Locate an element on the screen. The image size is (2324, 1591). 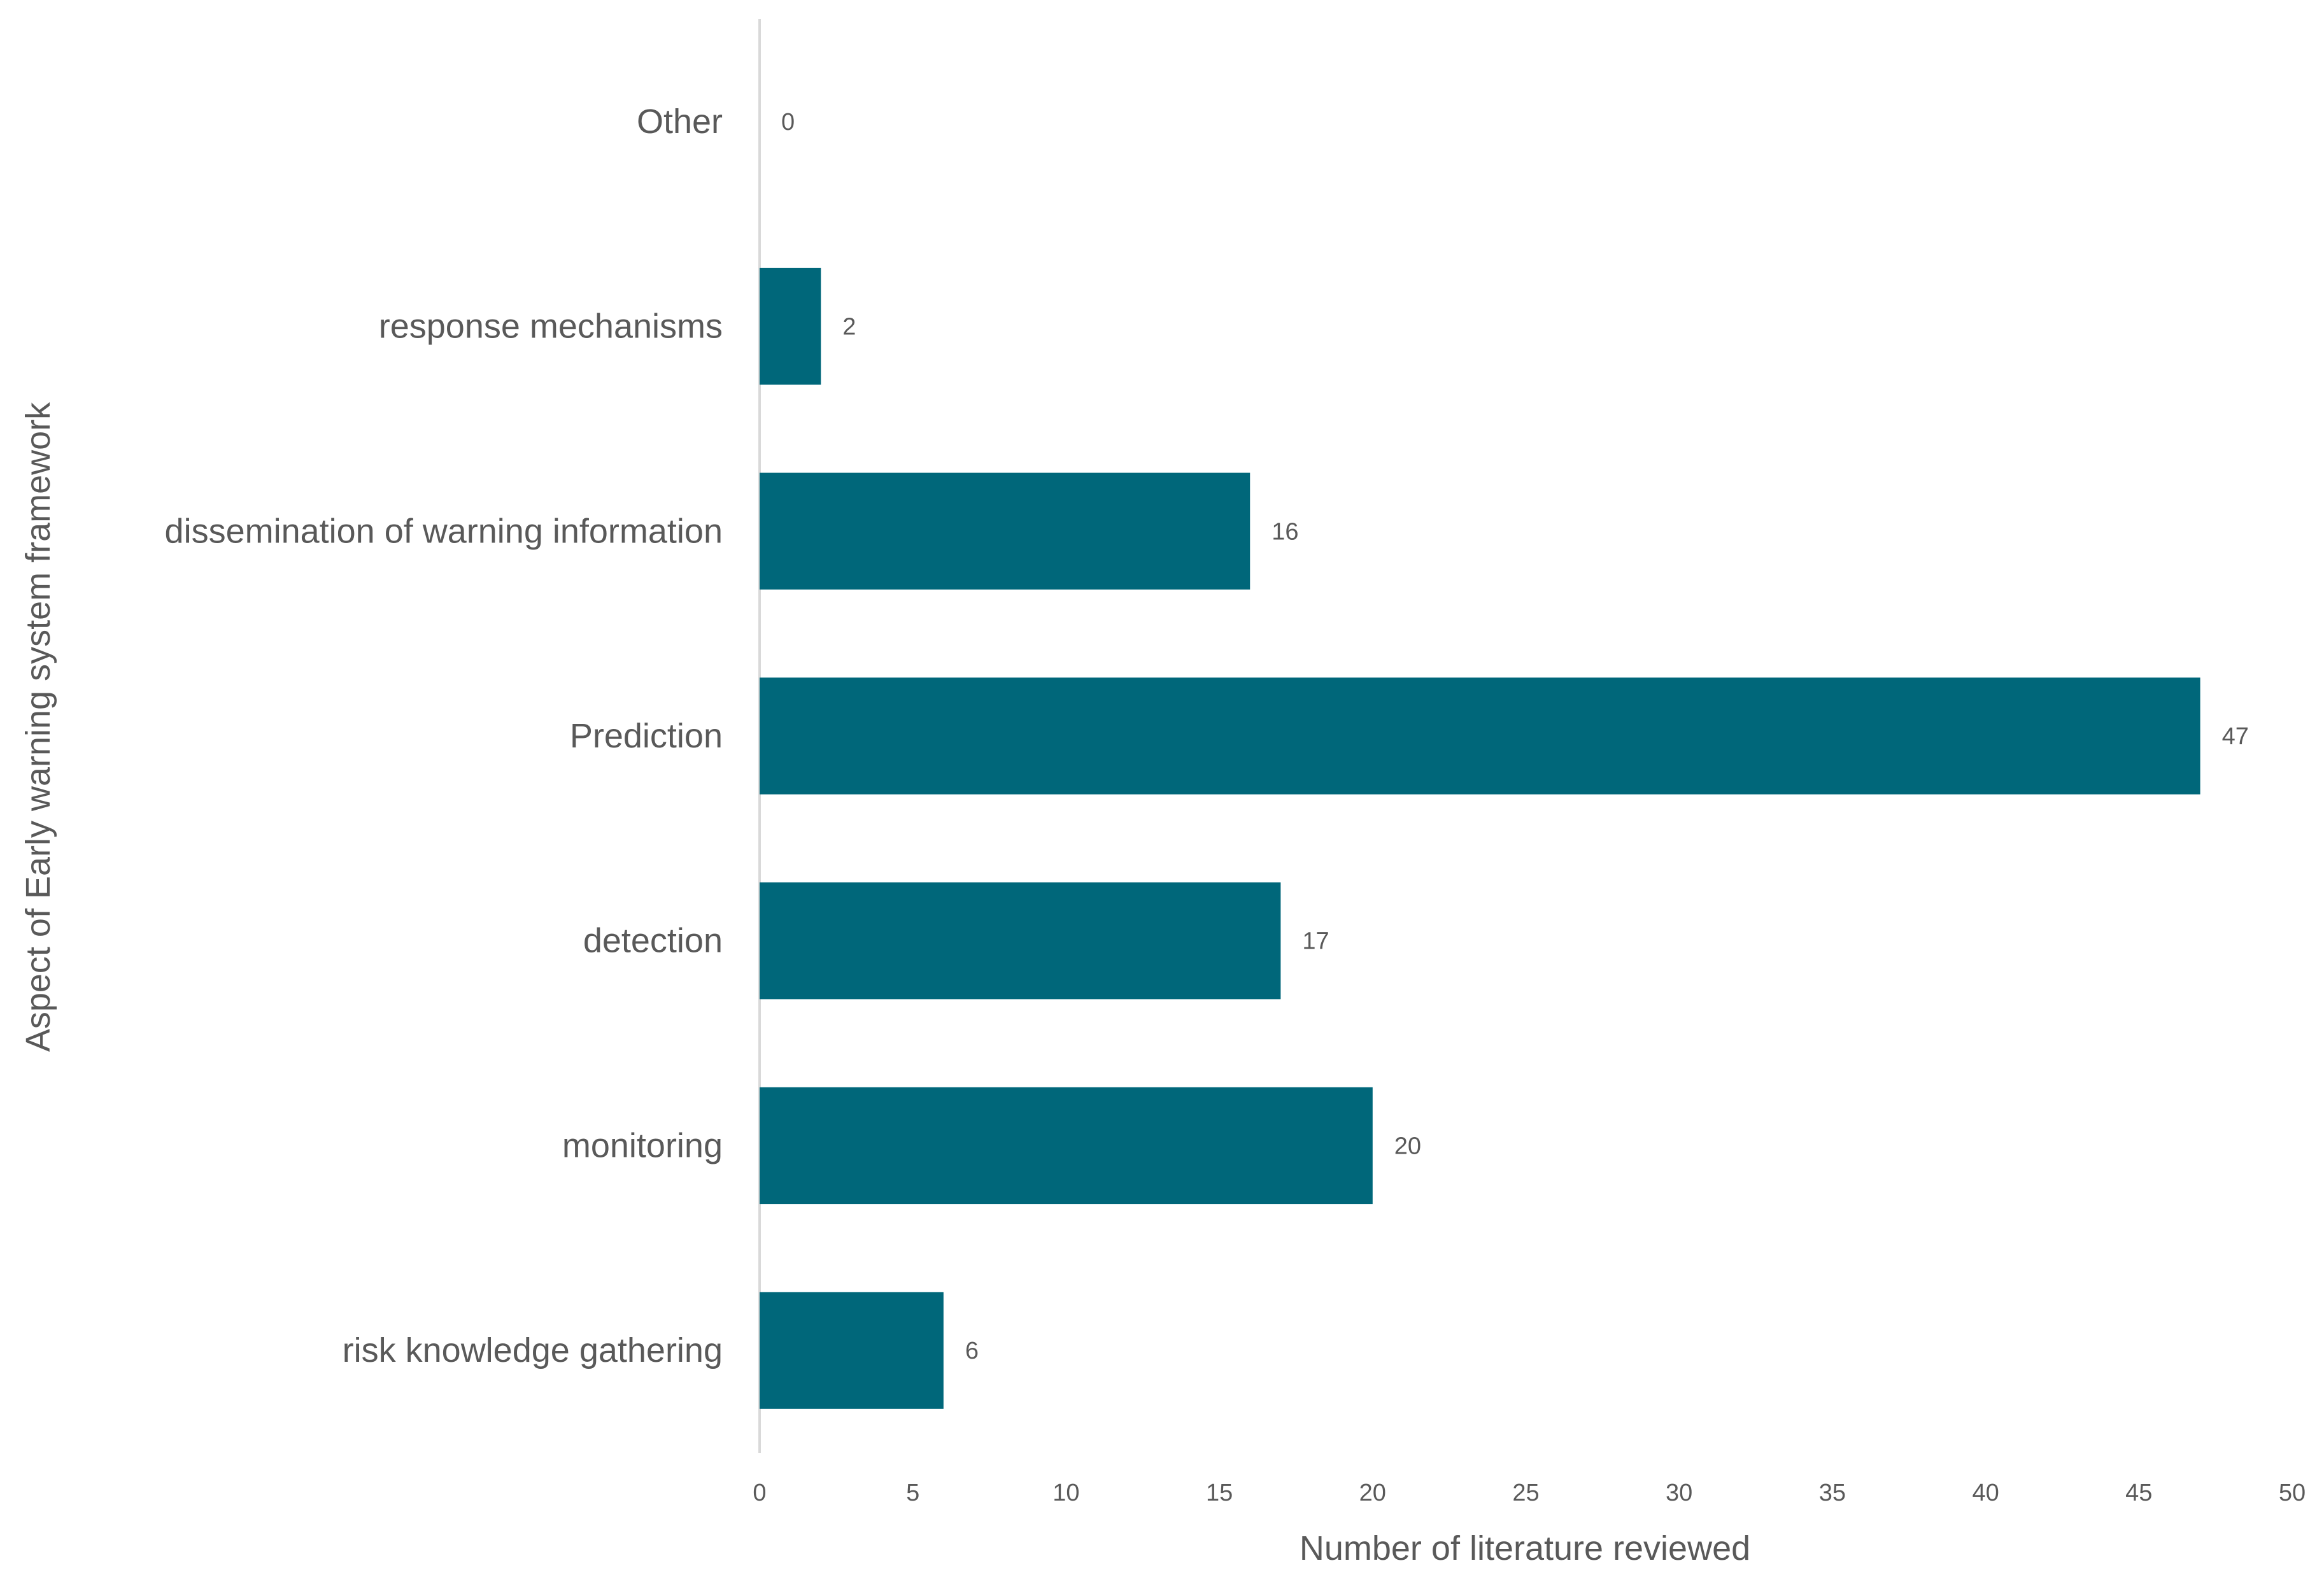
x-tick-label: 35 is located at coordinates (1832, 1493).